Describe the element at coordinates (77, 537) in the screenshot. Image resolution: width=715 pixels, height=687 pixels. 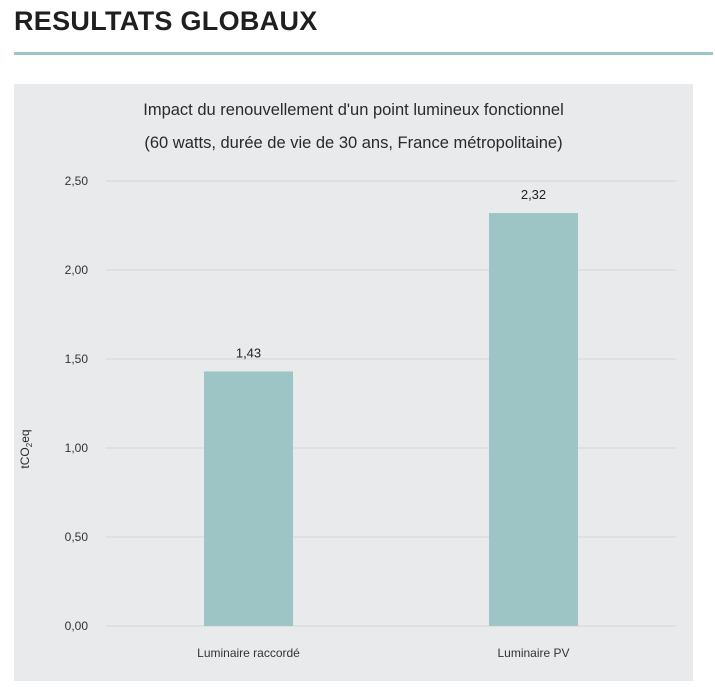
I see `y-tick-label: 0,50` at that location.